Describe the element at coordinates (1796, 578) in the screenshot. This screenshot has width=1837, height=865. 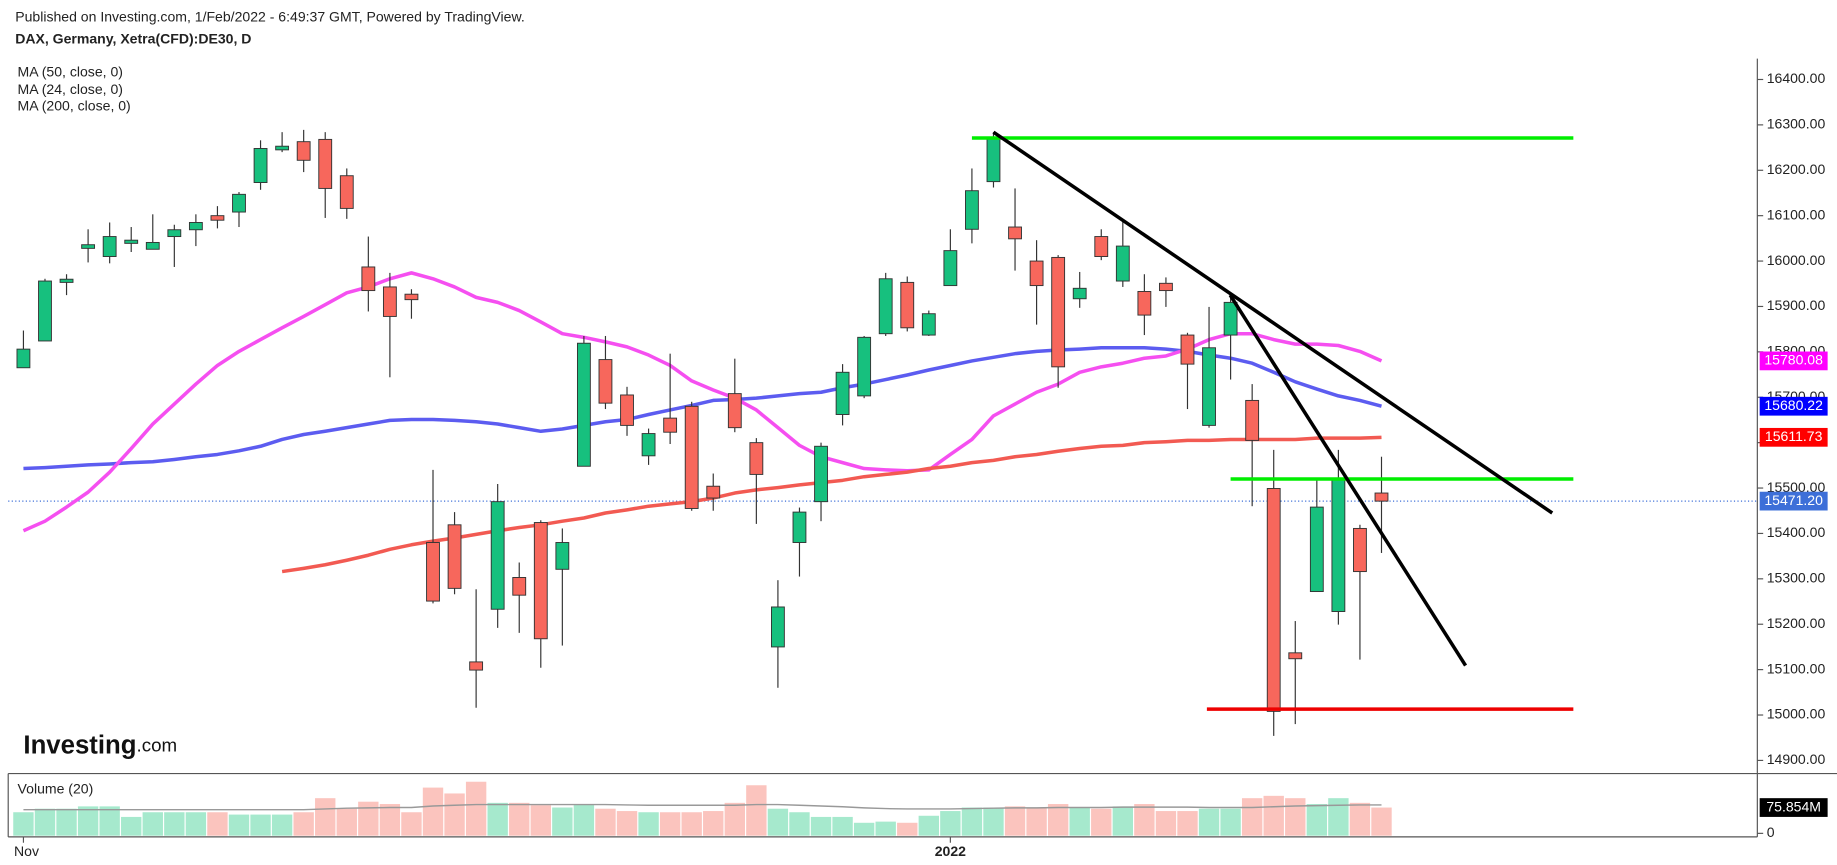
I see `y-tick-label: 15300.00` at that location.